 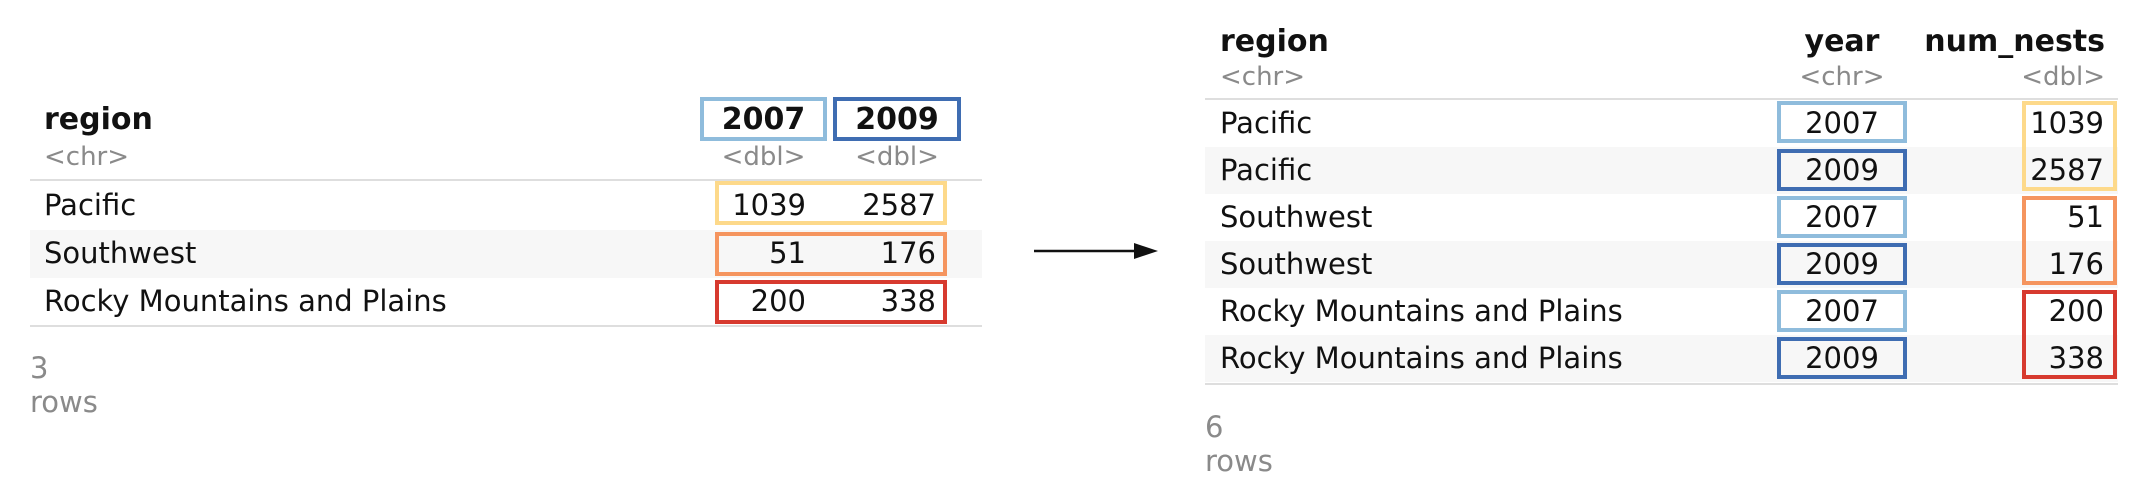 I want to click on long-row-6-year: 2009, so click(x=1842, y=358).